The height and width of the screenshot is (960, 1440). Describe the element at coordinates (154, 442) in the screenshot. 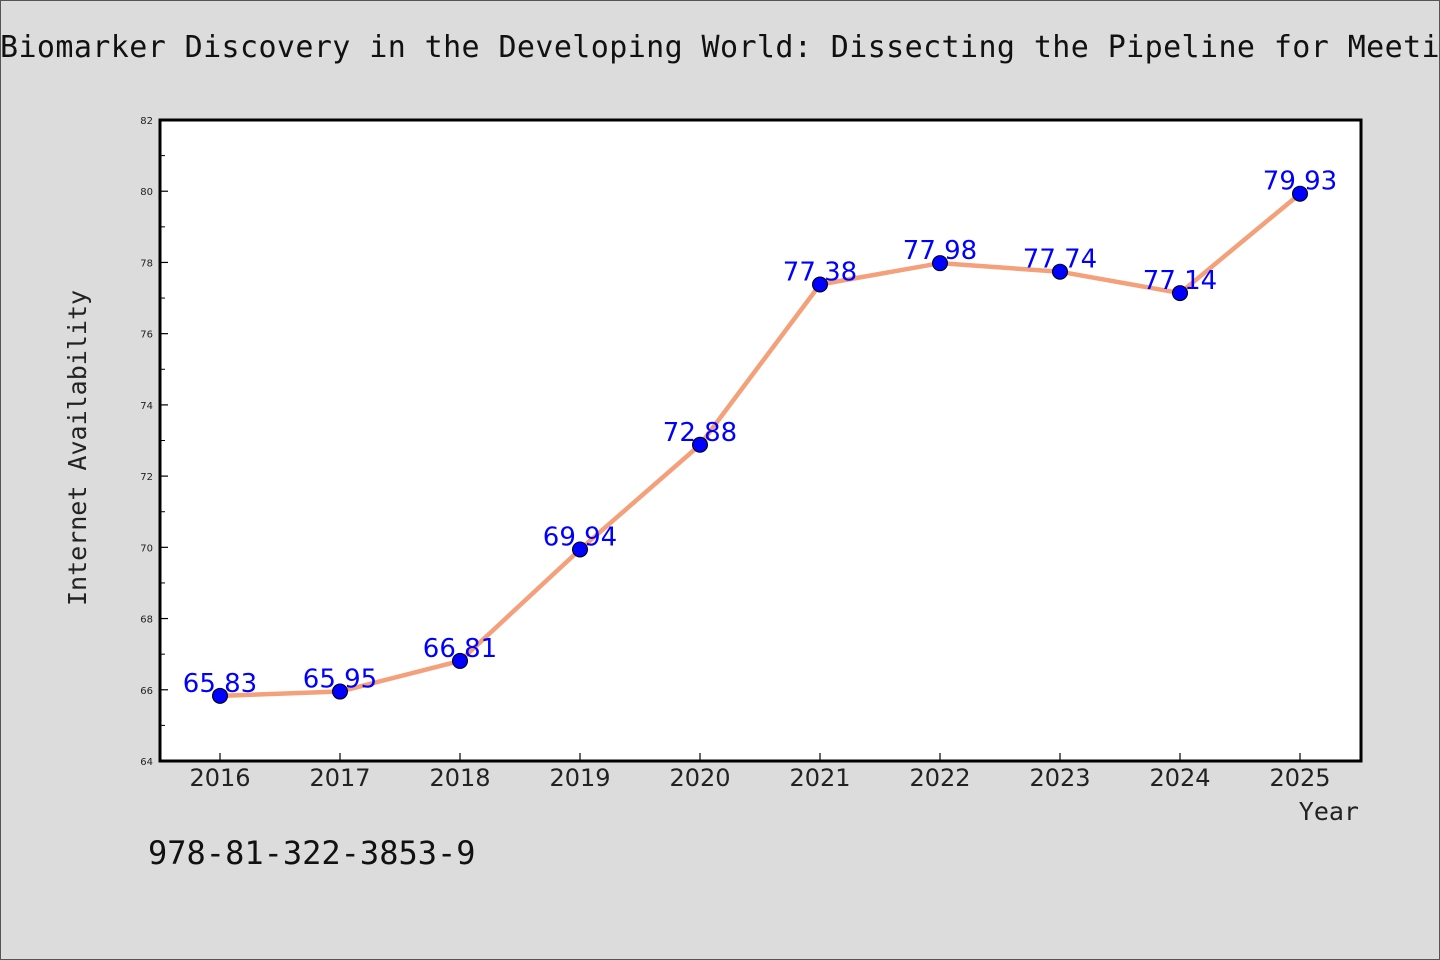

I see `y-axis: 64 66 68 70 72 74 76 78 80 82` at that location.